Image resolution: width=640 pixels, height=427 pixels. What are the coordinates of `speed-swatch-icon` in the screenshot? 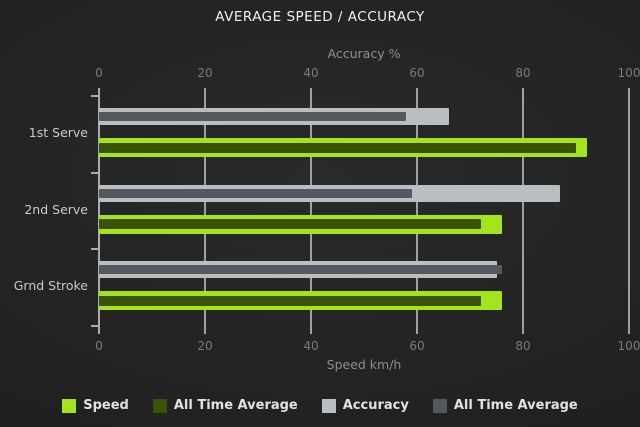 It's located at (69, 405).